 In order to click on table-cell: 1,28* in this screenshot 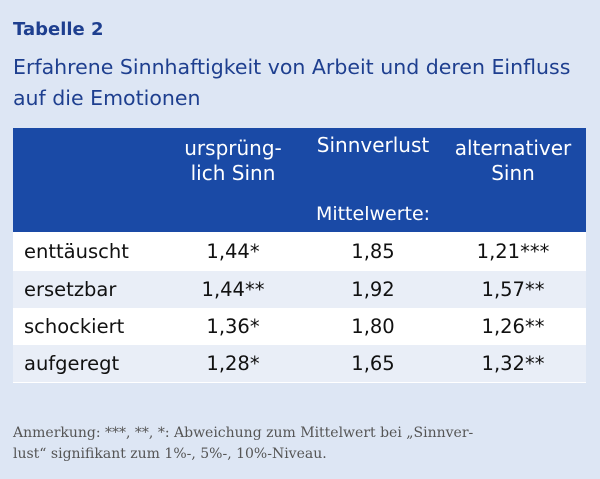, I will do `click(233, 363)`.